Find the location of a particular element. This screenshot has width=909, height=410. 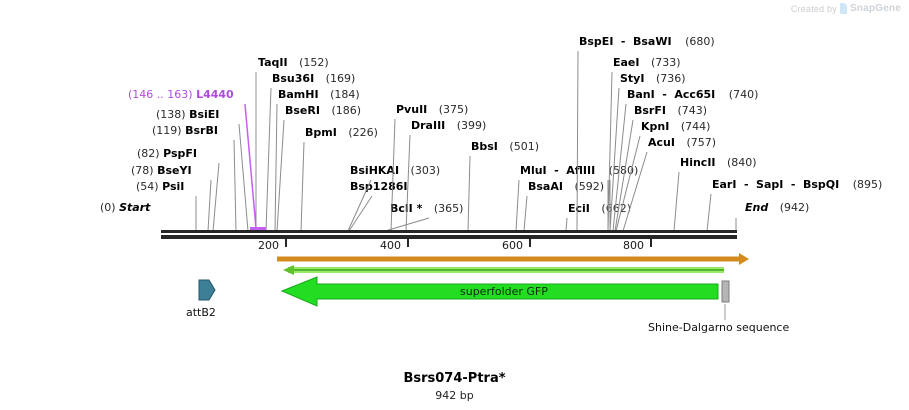

label-BseYI: (78) BseYI is located at coordinates (161, 170).